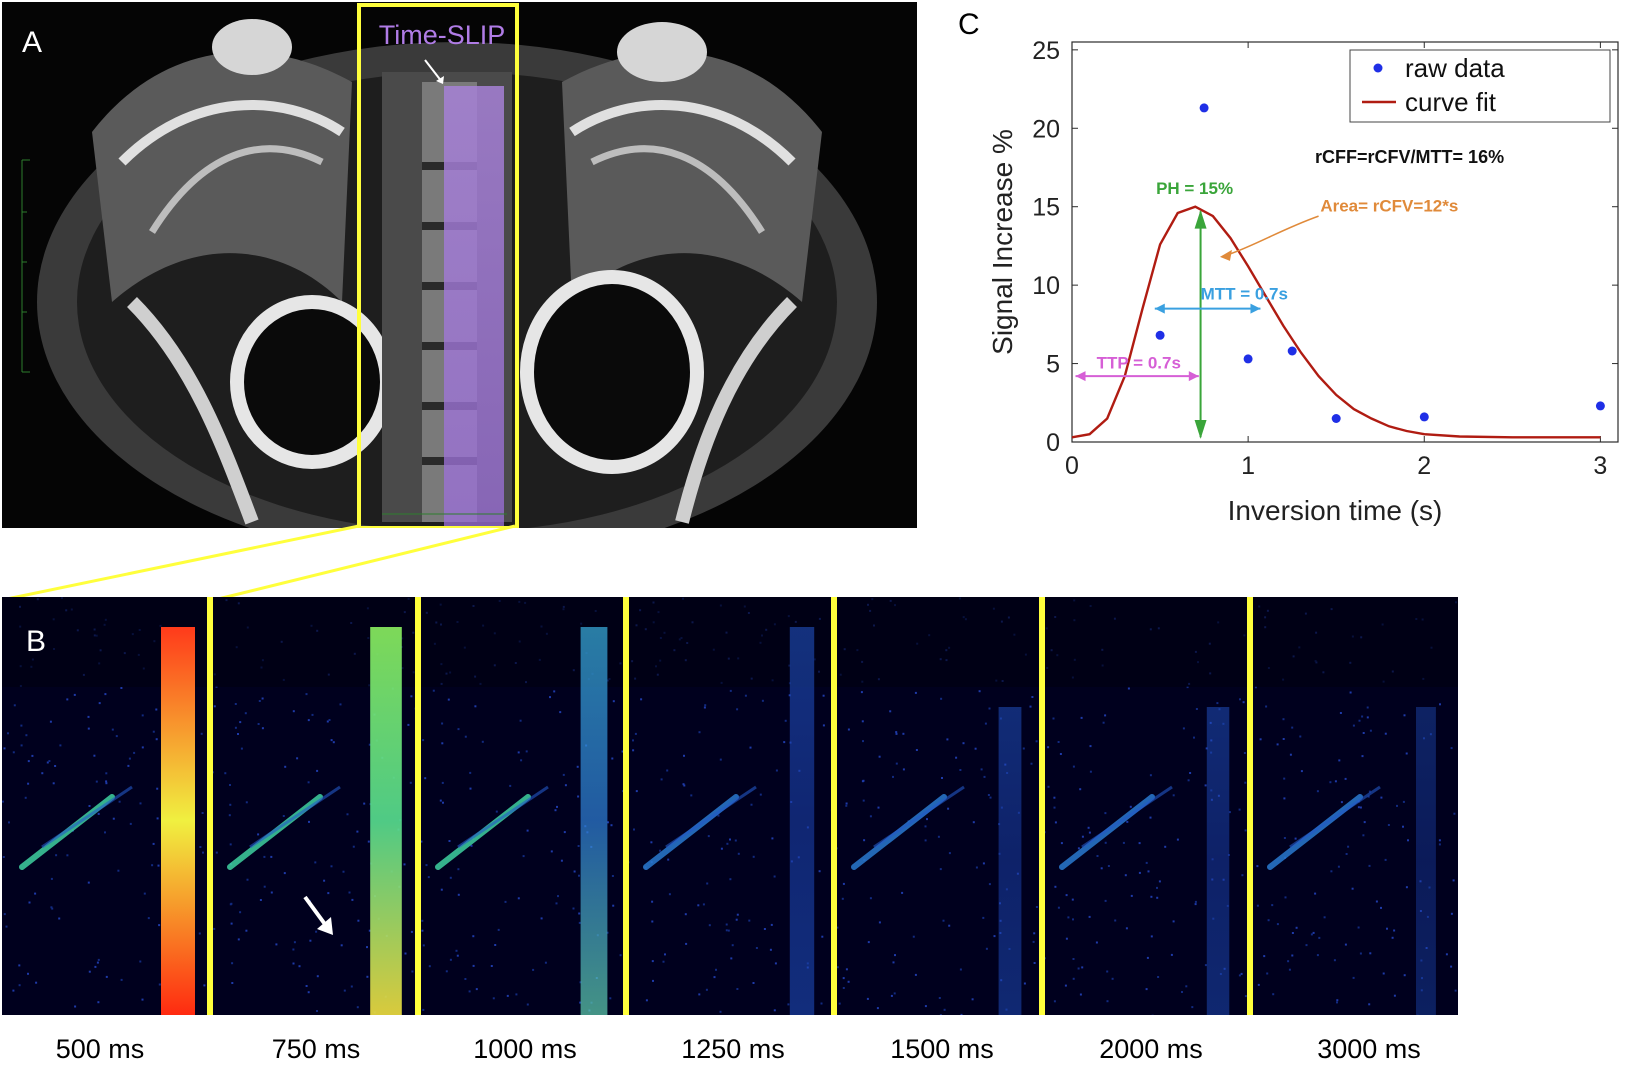 The width and height of the screenshot is (1650, 1084). I want to click on x-tick-label: 3, so click(1600, 466).